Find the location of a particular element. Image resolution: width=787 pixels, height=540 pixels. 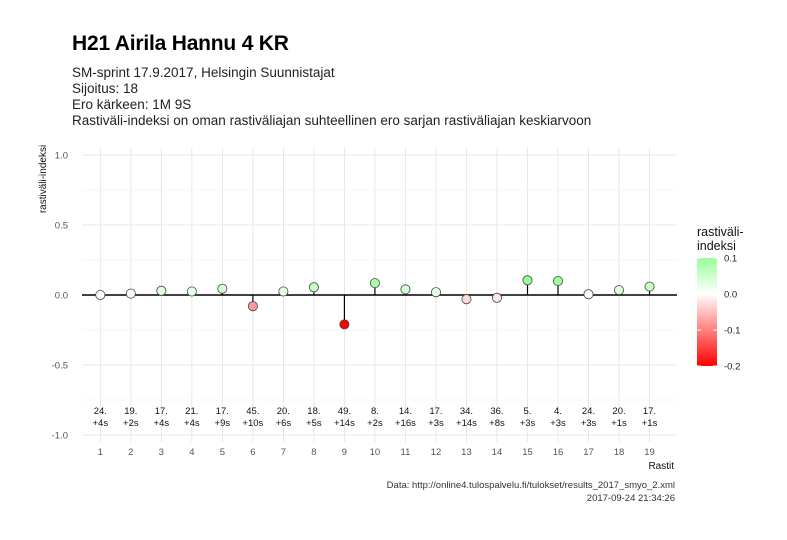

leg-diff-label: +5s is located at coordinates (314, 423).